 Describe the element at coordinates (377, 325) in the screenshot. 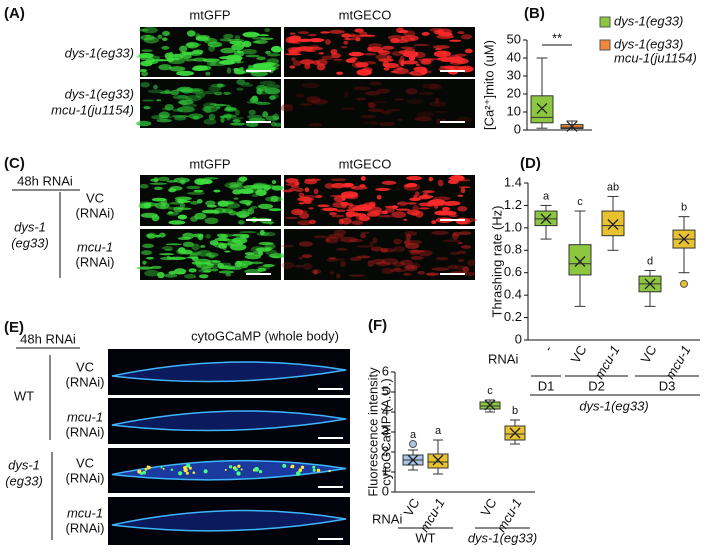

I see `panel-label: (F)` at that location.